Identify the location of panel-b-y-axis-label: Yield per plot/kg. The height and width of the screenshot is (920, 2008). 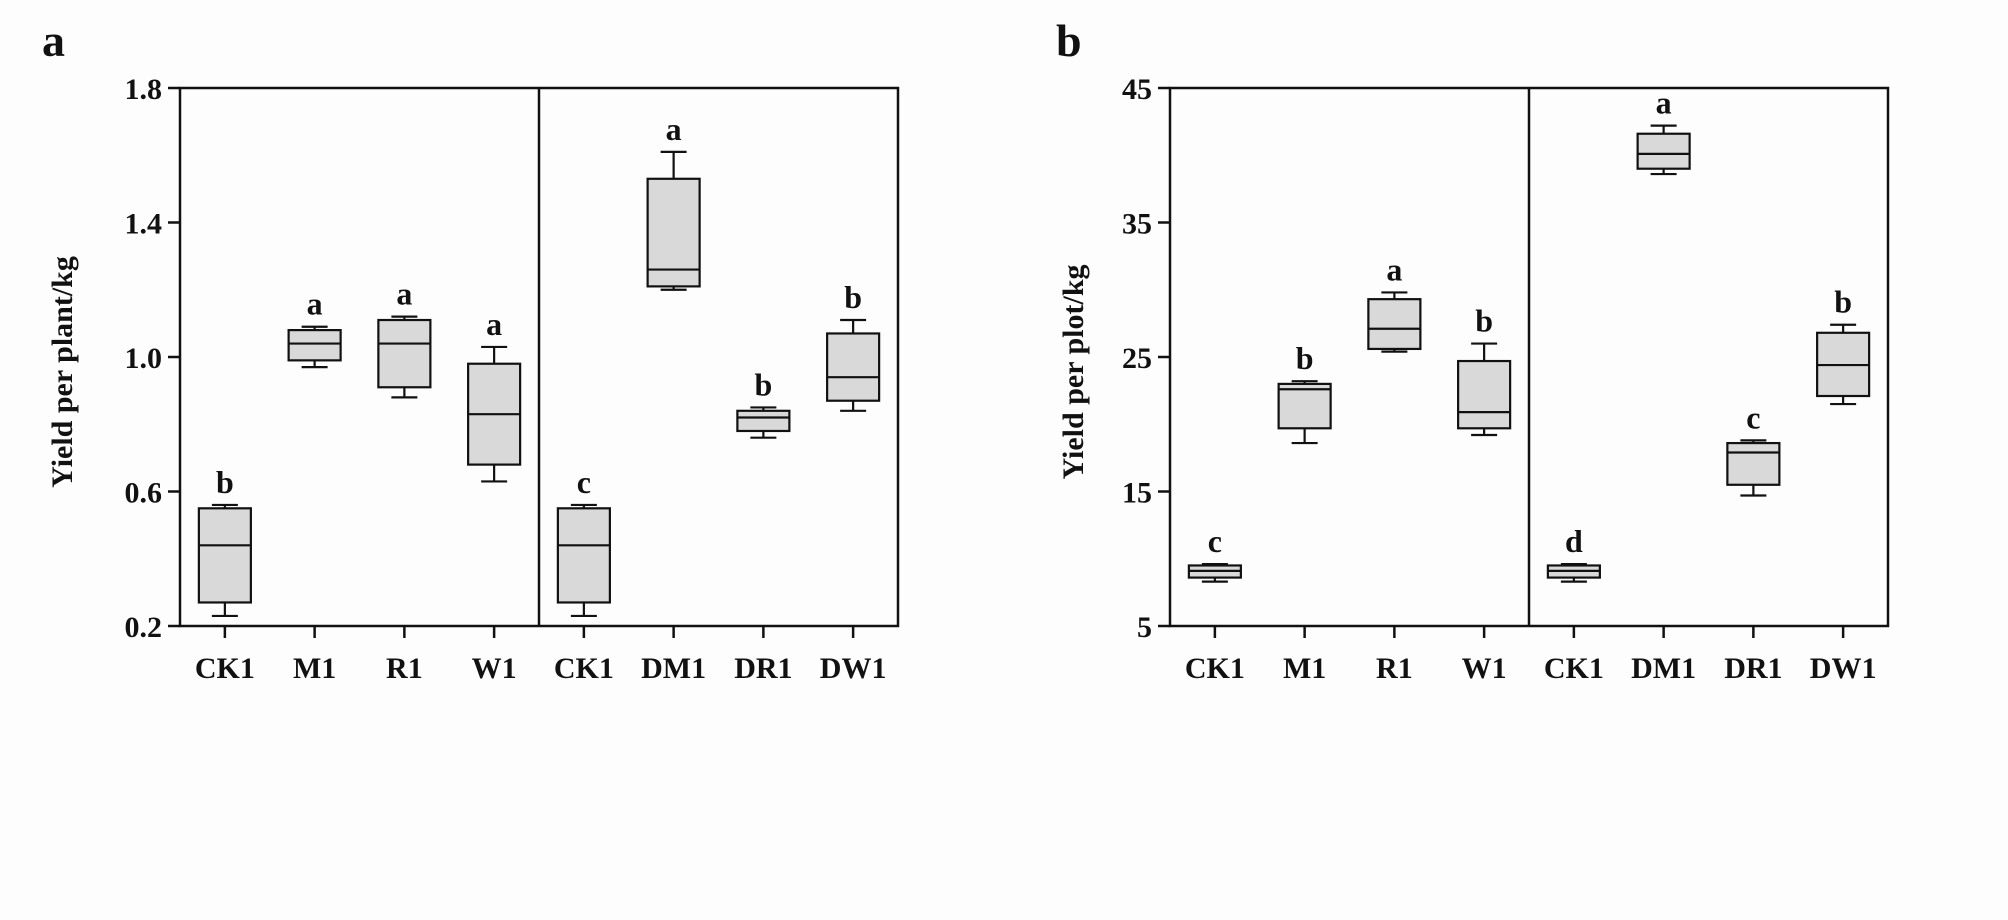
(1073, 371).